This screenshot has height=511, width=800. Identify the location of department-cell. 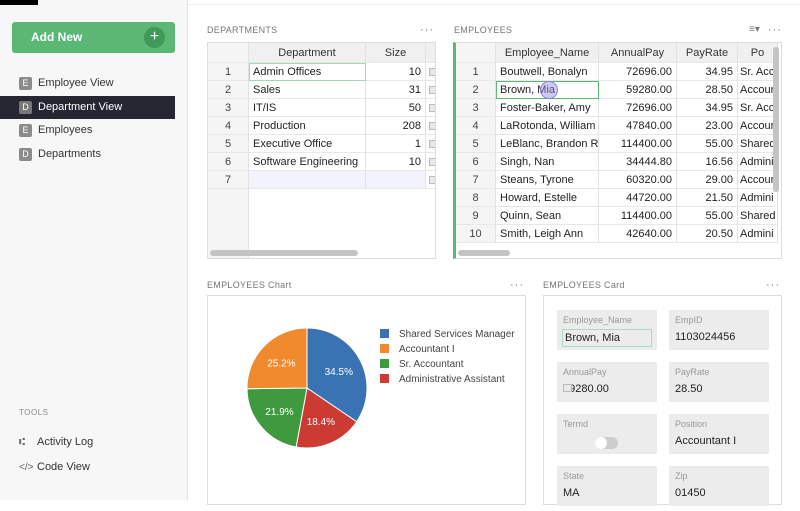
(307, 180).